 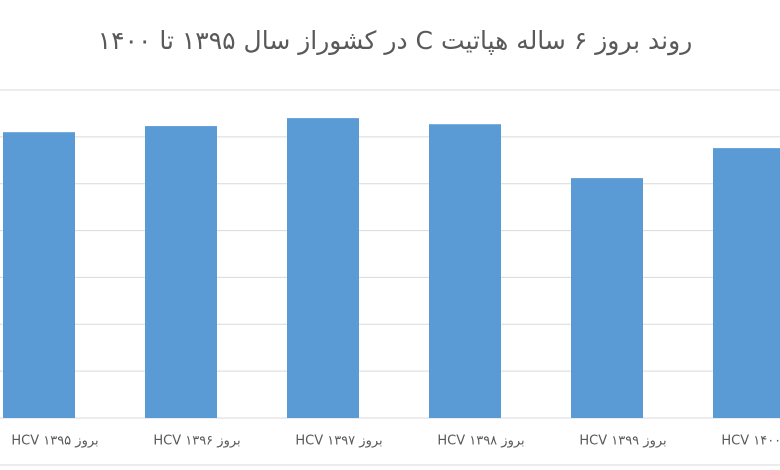 What do you see at coordinates (338, 441) in the screenshot?
I see `x-tick-label: بروز ۱۳۹۷ HCV` at bounding box center [338, 441].